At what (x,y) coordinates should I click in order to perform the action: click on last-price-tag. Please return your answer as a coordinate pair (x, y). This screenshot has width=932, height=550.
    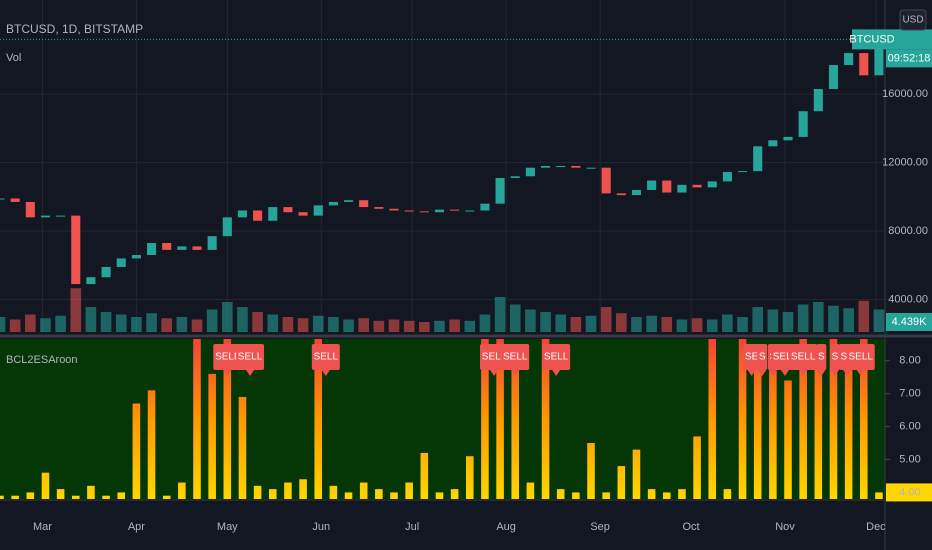
    Looking at the image, I should click on (892, 39).